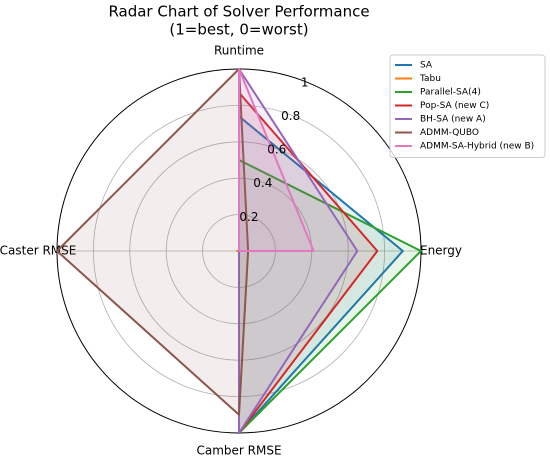  What do you see at coordinates (290, 116) in the screenshot?
I see `r-tick-label: 0.8` at bounding box center [290, 116].